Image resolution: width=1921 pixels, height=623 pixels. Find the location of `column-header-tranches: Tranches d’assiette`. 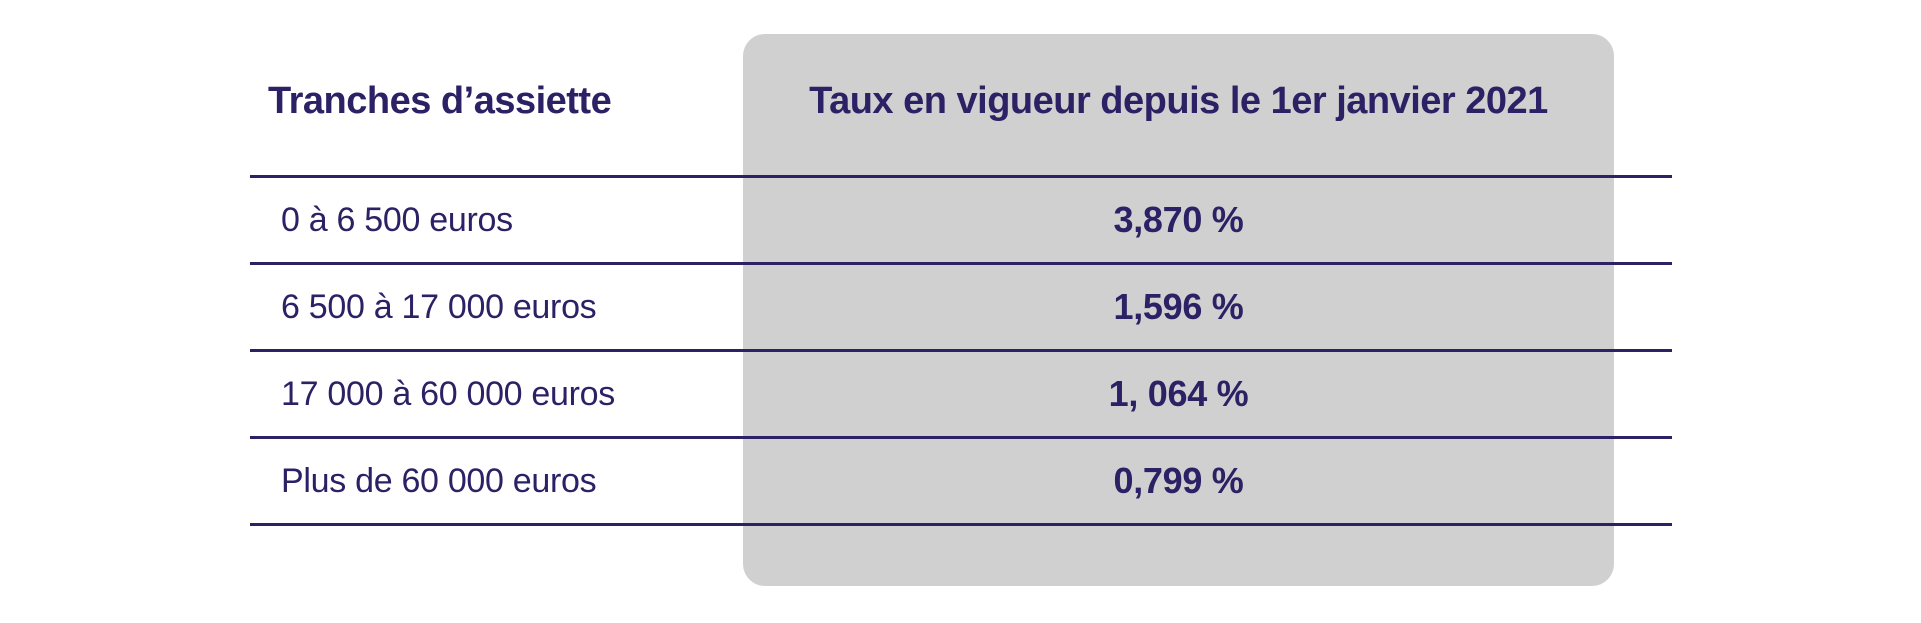

column-header-tranches: Tranches d’assiette is located at coordinates (440, 101).